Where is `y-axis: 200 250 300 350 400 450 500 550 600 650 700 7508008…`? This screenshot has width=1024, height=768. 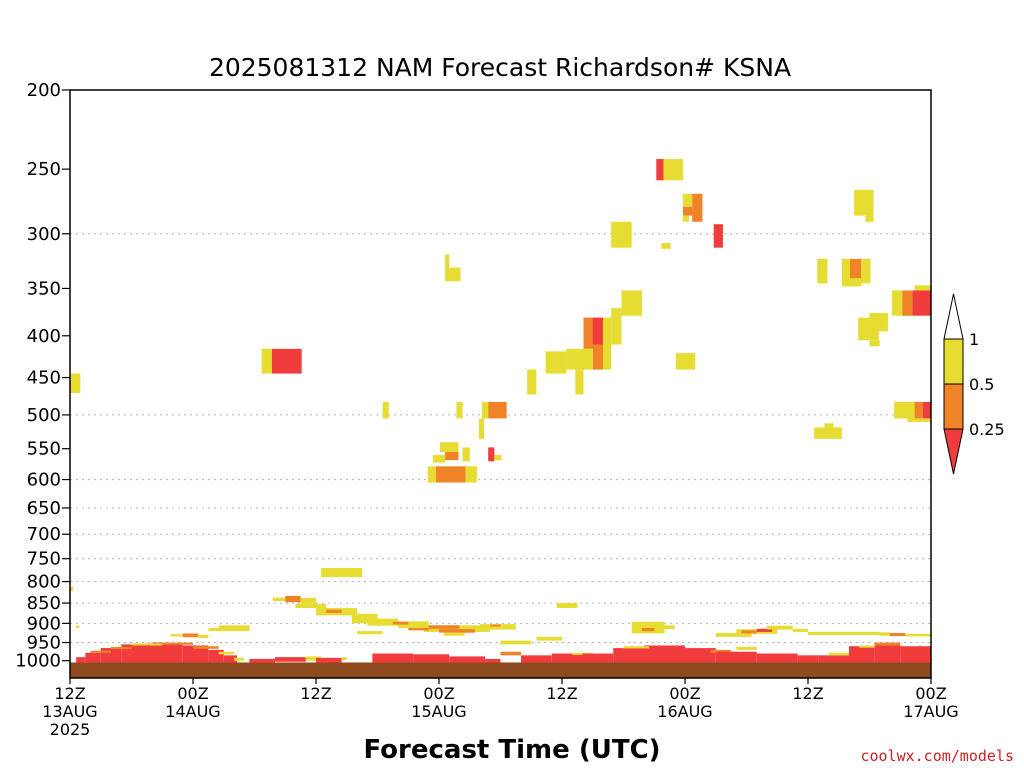
y-axis: 200 250 300 350 400 450 500 550 600 650 700 7508008… is located at coordinates (42, 376).